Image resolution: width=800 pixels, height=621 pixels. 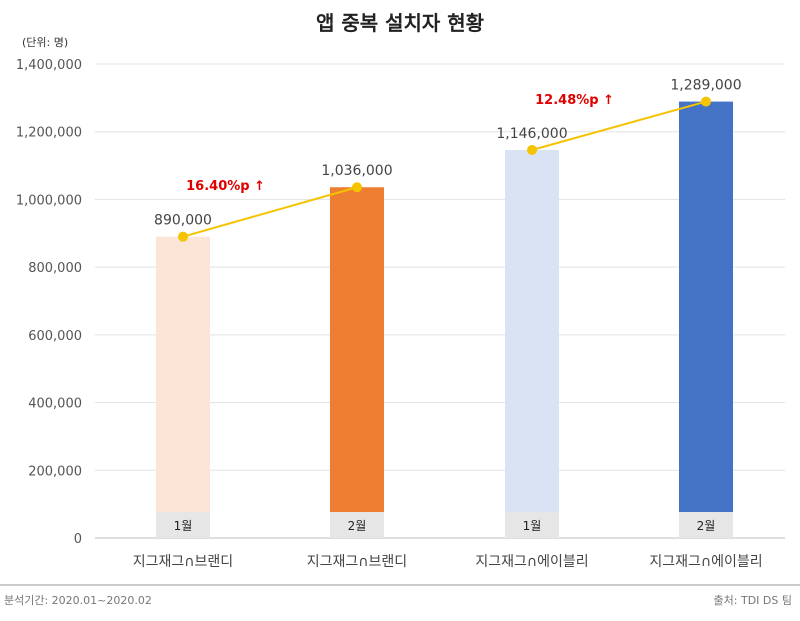 I want to click on growth-label: 12.48%p ↑, so click(x=574, y=100).